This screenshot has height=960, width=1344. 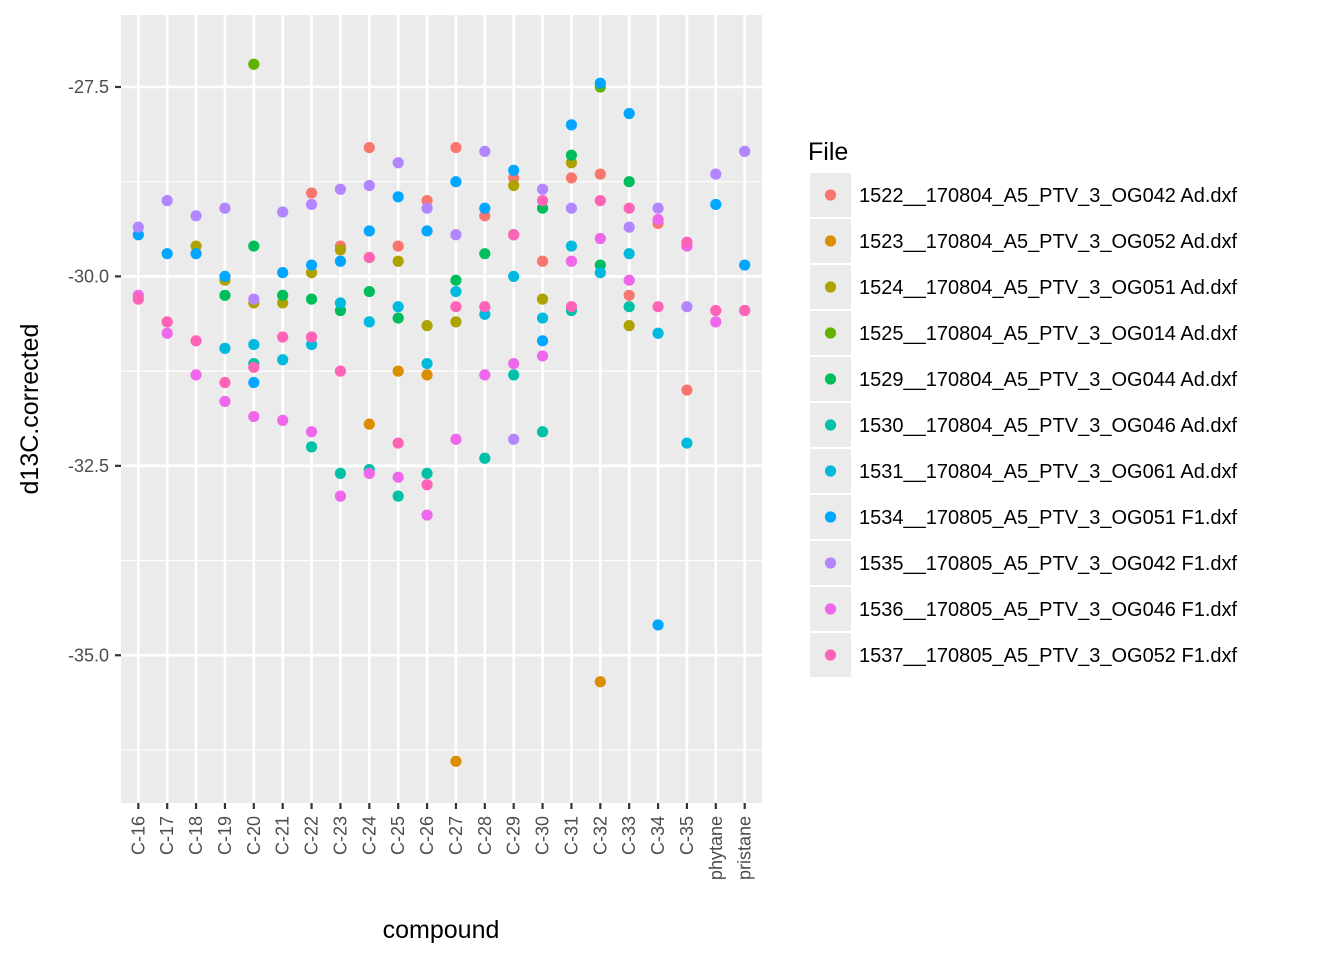 I want to click on x-tick-label: C-24, so click(x=369, y=835).